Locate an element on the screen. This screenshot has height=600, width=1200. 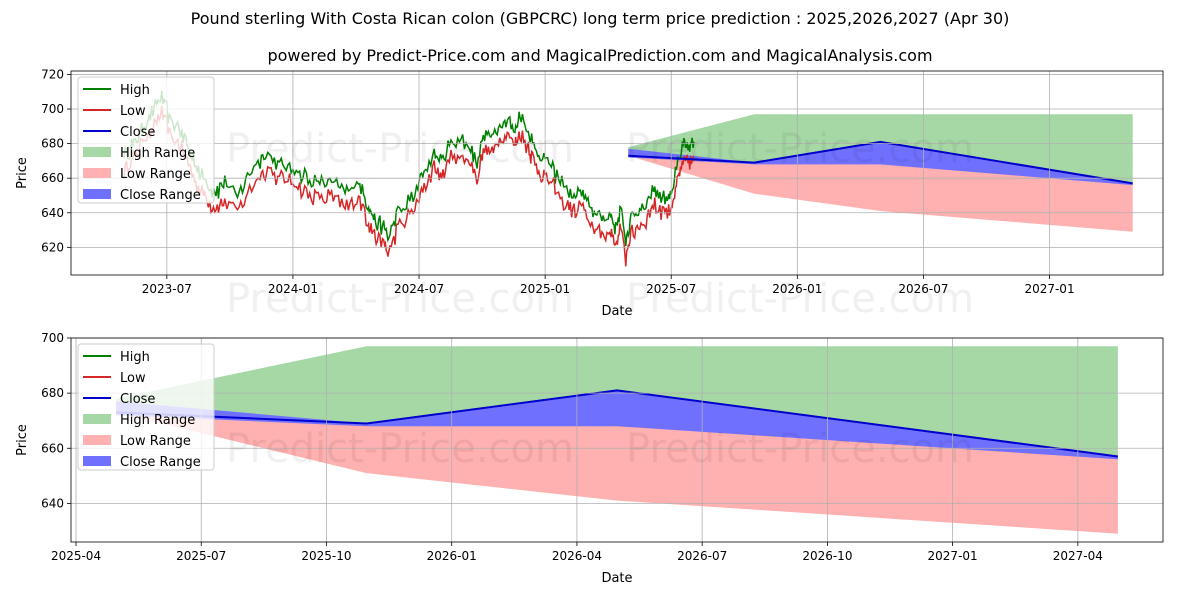
x-tick-label: 2025-01 is located at coordinates (545, 289).